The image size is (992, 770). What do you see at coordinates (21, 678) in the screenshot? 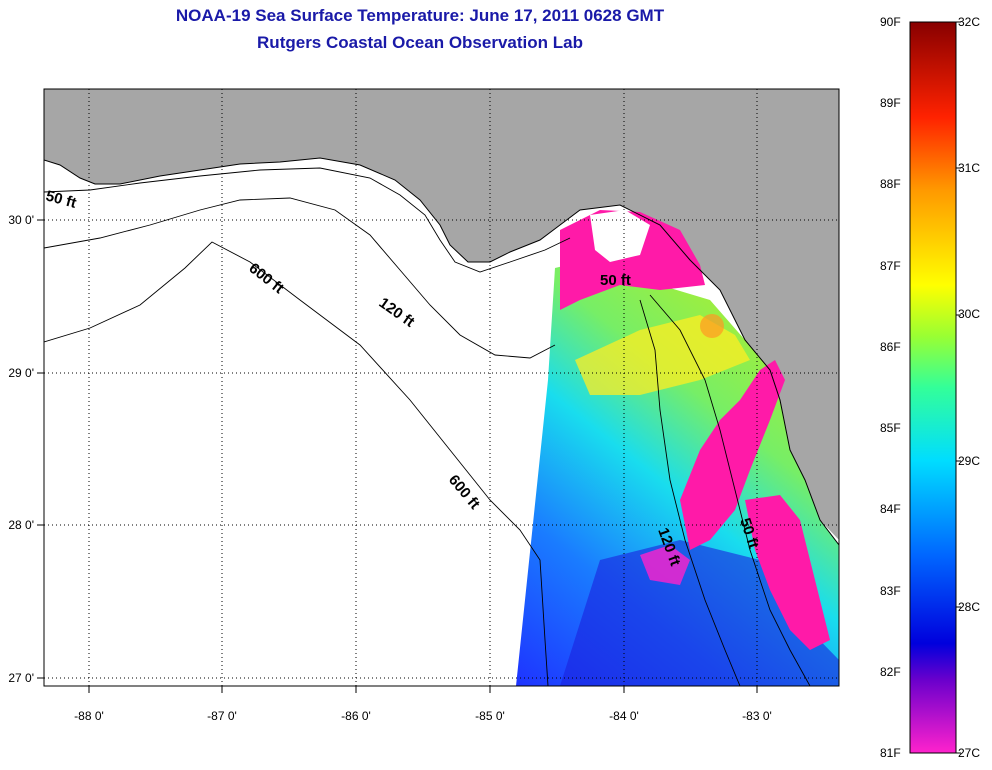
I see `lat-tick-label: 27 0'` at bounding box center [21, 678].